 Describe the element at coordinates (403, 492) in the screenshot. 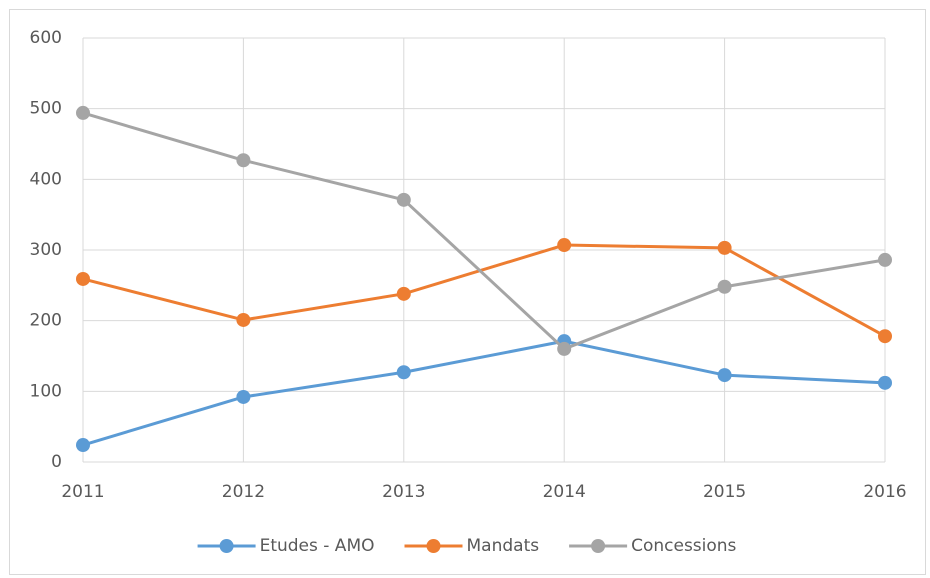

I see `x-tick-label: 2013` at that location.